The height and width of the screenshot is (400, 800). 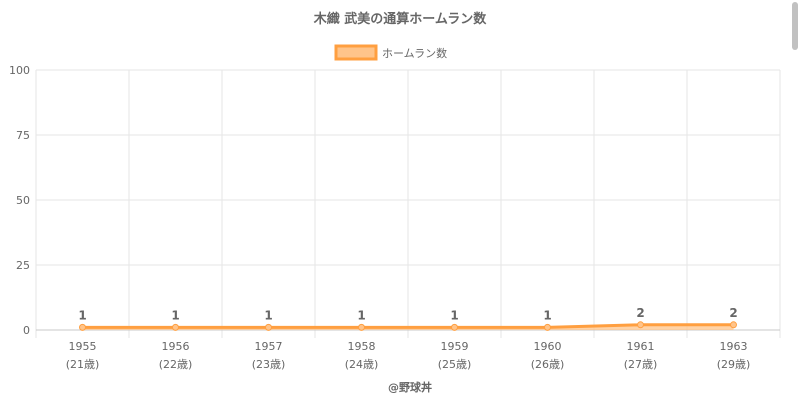 What do you see at coordinates (23, 200) in the screenshot?
I see `y-tick-label: 50` at bounding box center [23, 200].